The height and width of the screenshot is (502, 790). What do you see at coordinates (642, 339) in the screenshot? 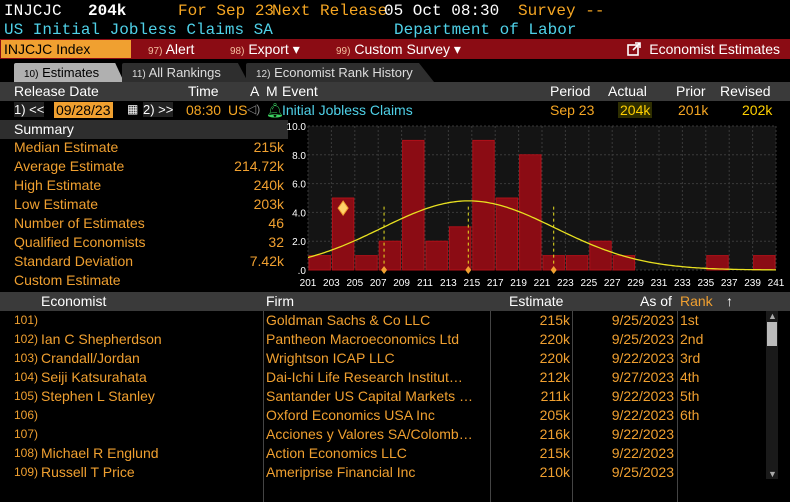
I see `as-of-date: 9/25/2023` at bounding box center [642, 339].